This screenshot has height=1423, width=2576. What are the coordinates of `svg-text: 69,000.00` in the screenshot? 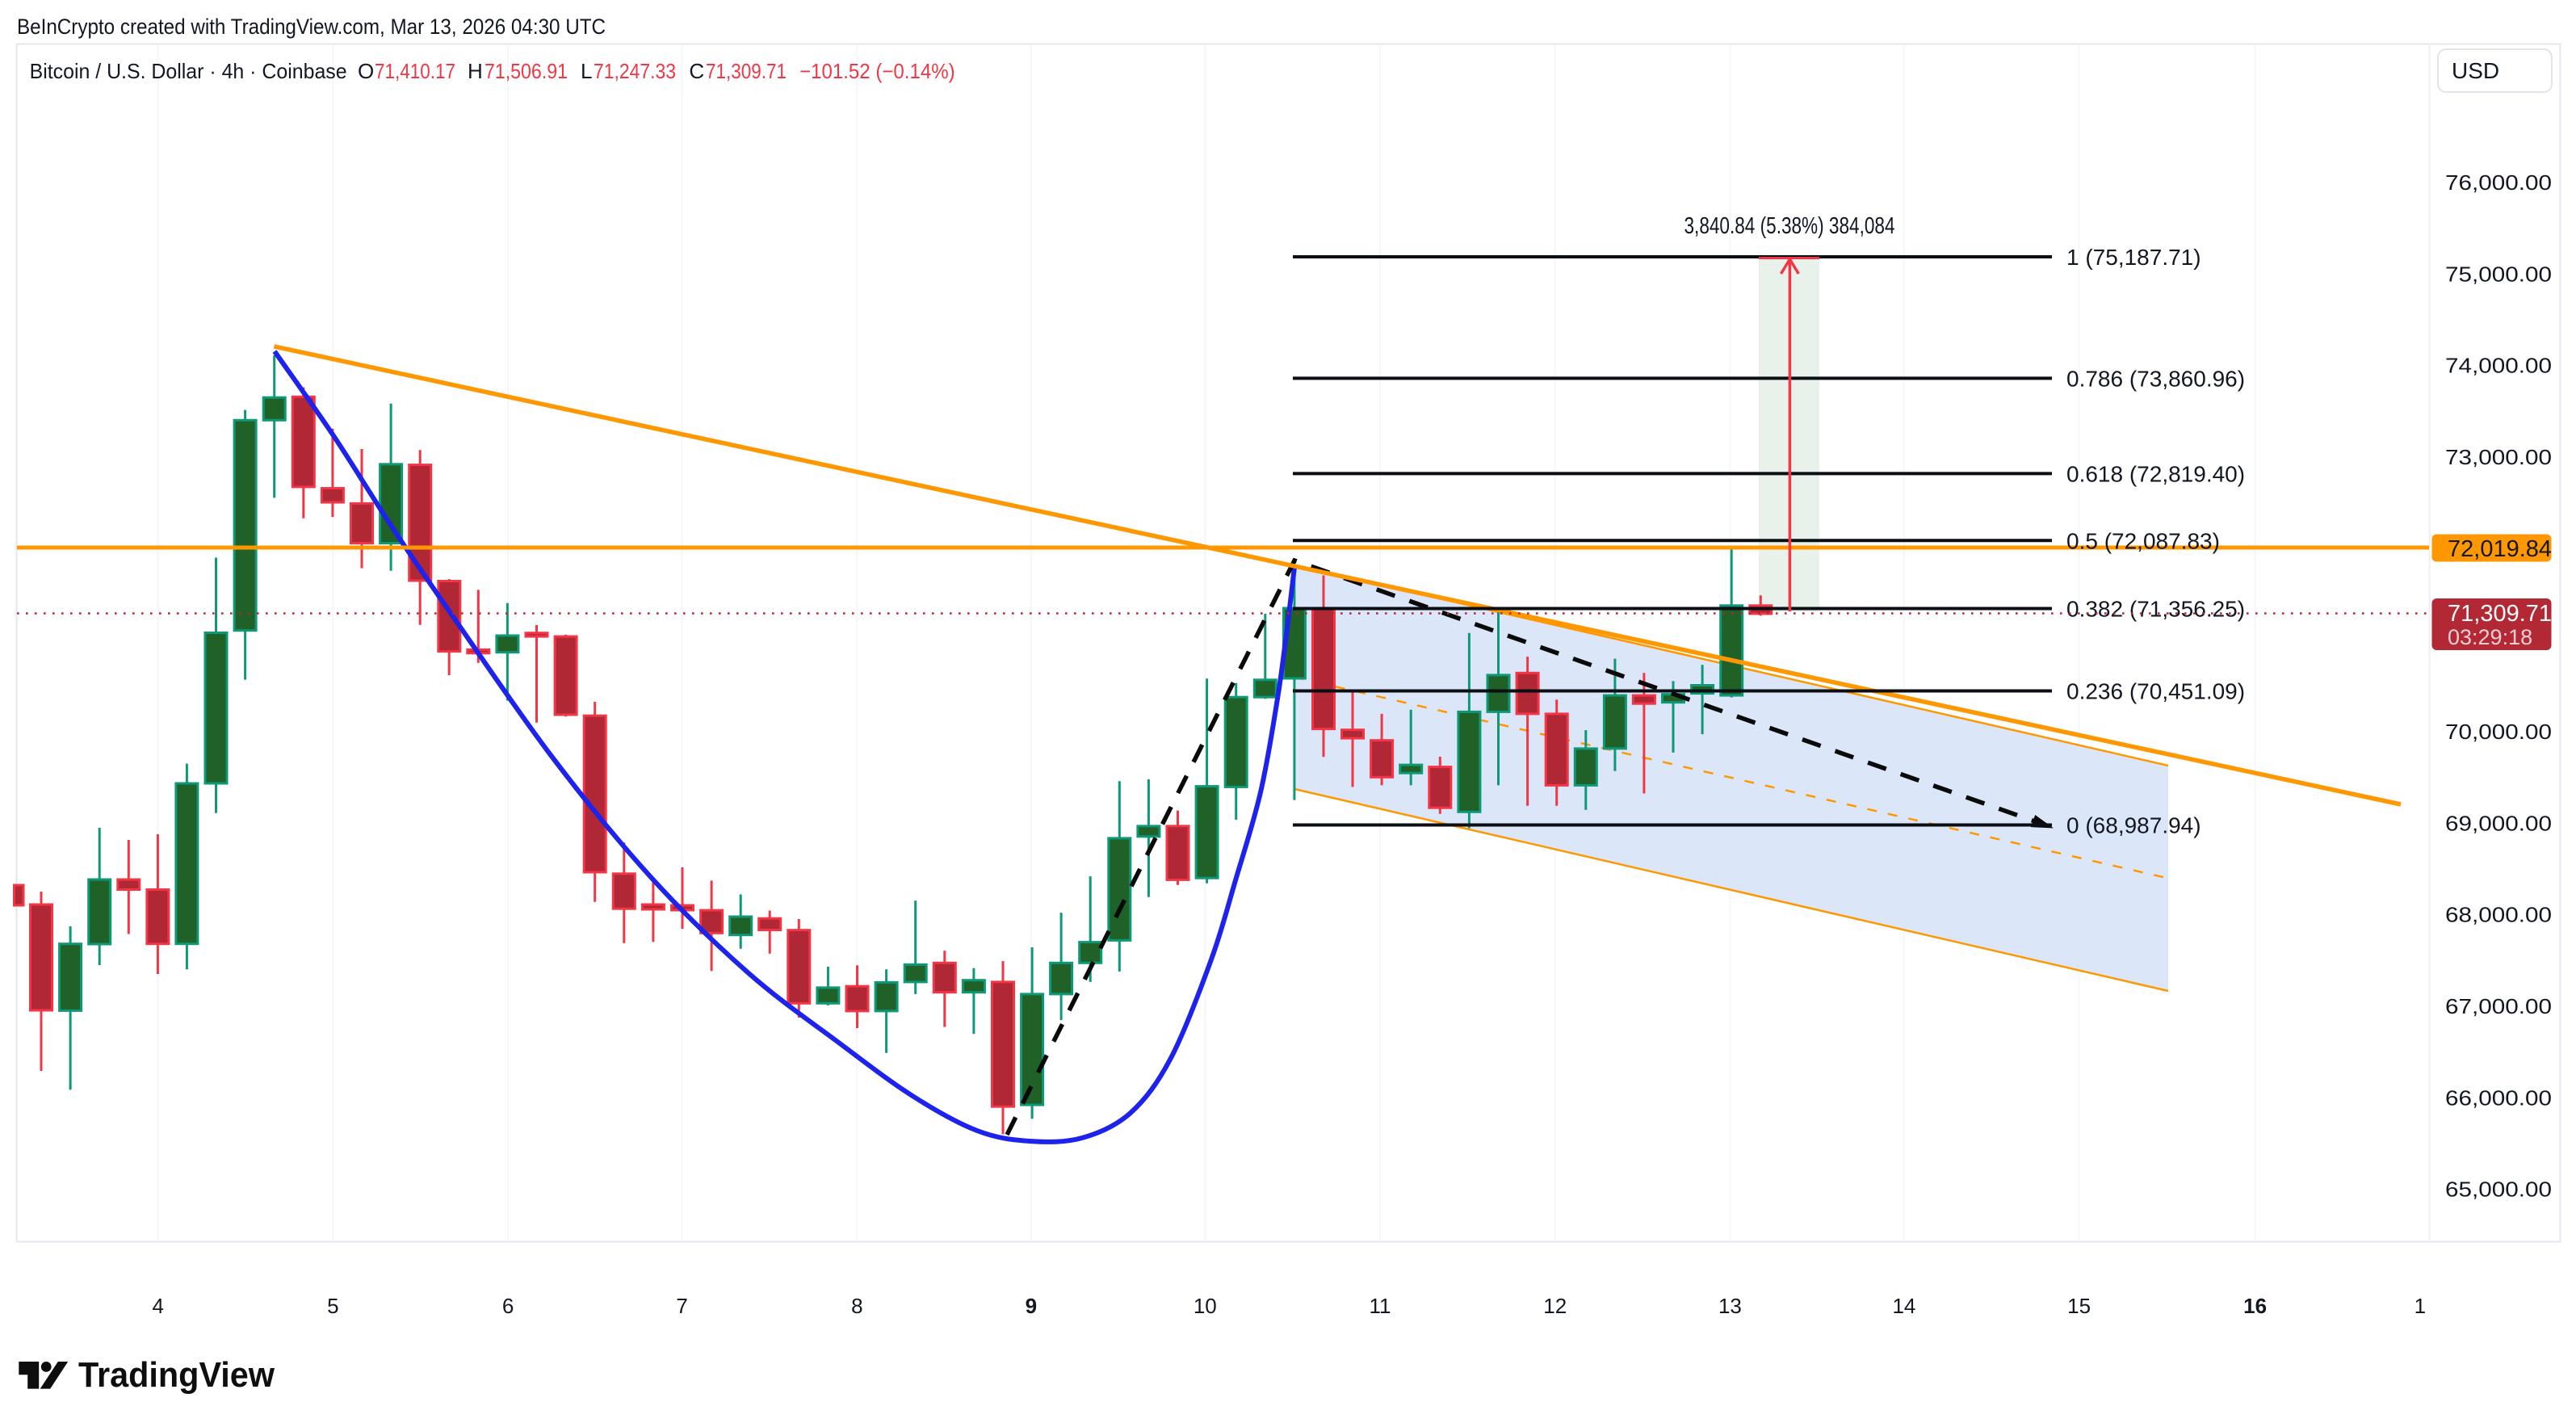 It's located at (2498, 823).